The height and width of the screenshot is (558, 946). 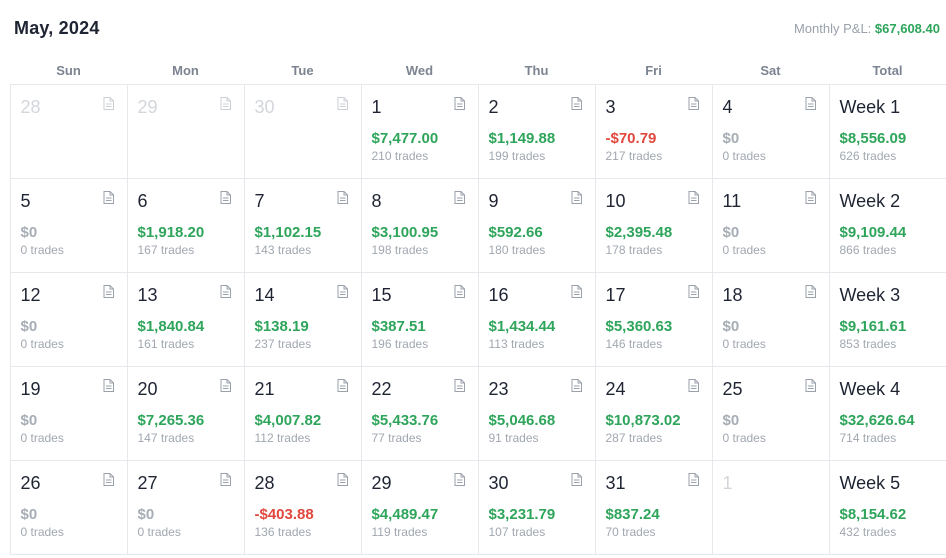 What do you see at coordinates (381, 294) in the screenshot?
I see `day-number: 15` at bounding box center [381, 294].